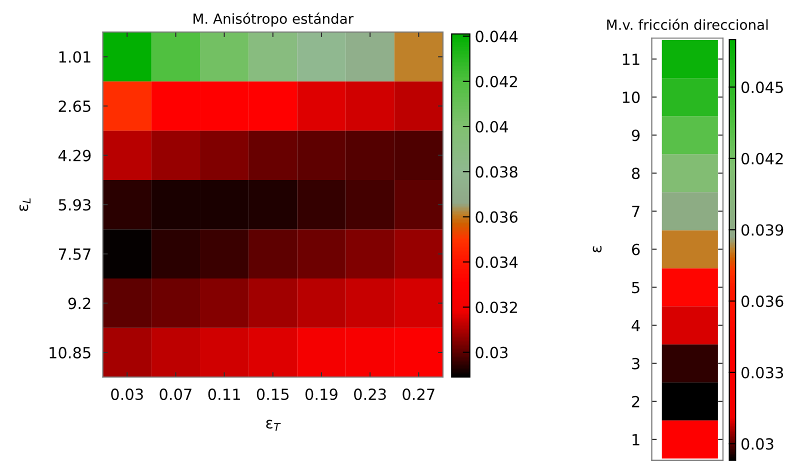  Describe the element at coordinates (687, 24) in the screenshot. I see `chart-title: M.v. fricción direccional` at that location.